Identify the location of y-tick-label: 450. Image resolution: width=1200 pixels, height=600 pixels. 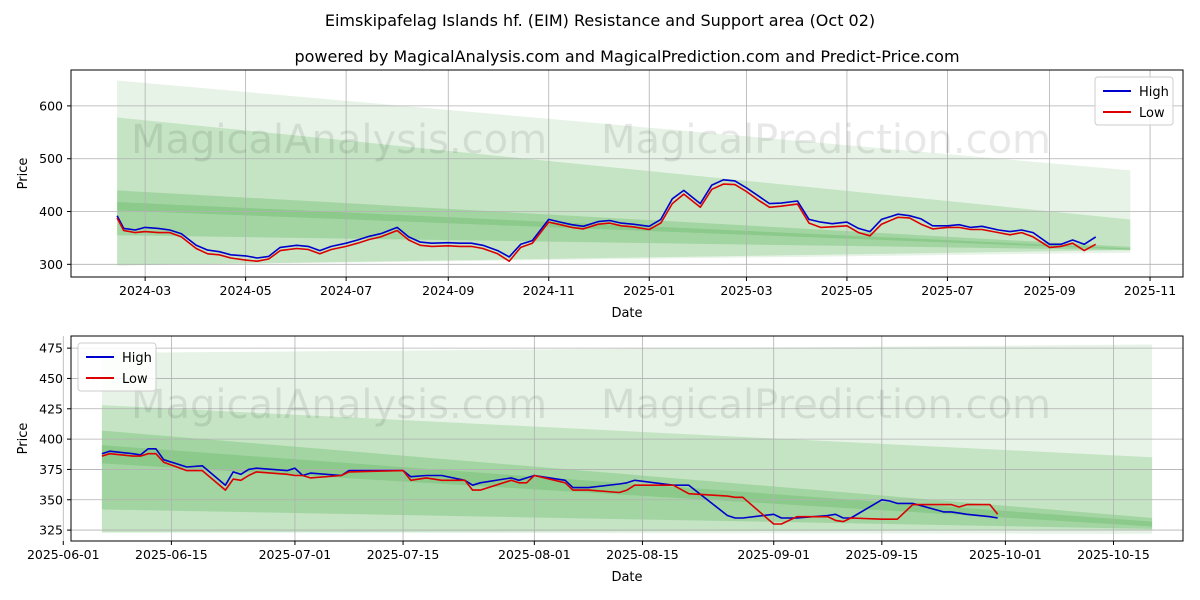
(51, 378).